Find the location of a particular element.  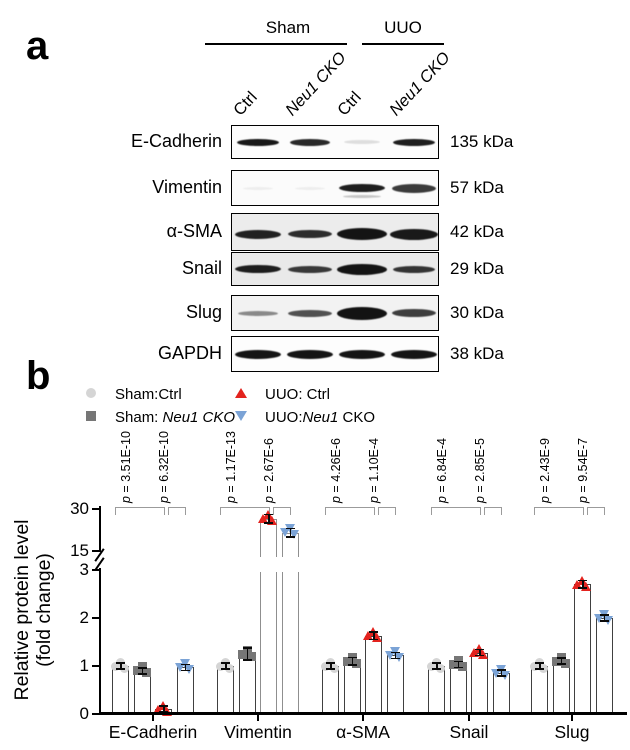

legend-triangle-up-marker is located at coordinates (241, 393).